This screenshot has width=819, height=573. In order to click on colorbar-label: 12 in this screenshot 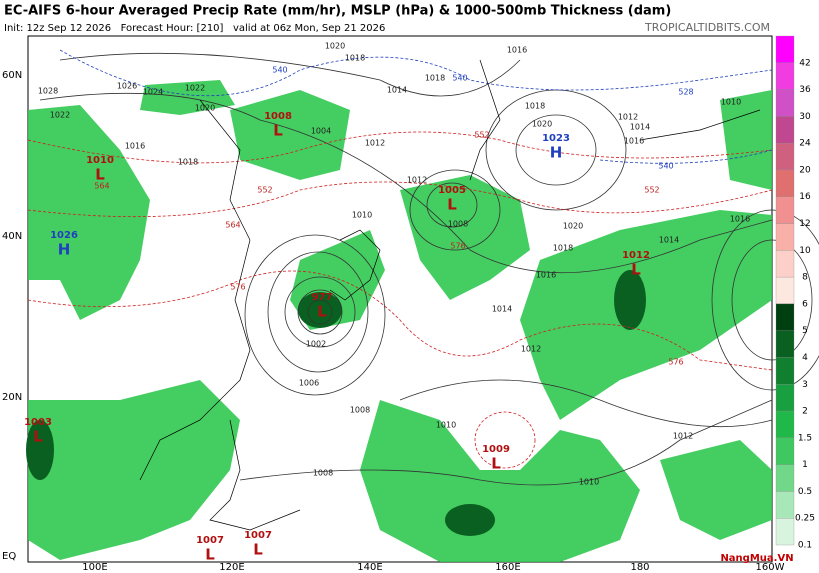, I will do `click(804, 224)`.